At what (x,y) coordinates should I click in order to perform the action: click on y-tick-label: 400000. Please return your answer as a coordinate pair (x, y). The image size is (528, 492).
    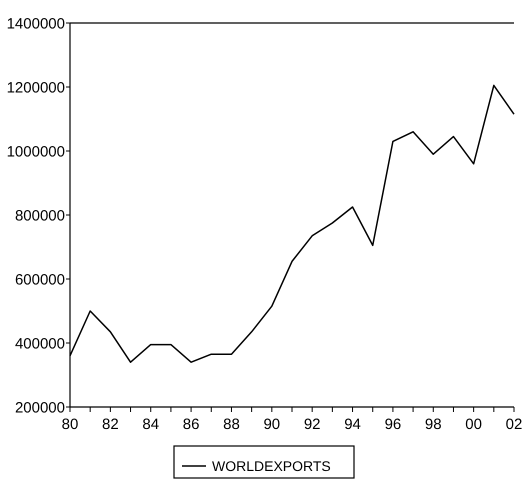
    Looking at the image, I should click on (39, 343).